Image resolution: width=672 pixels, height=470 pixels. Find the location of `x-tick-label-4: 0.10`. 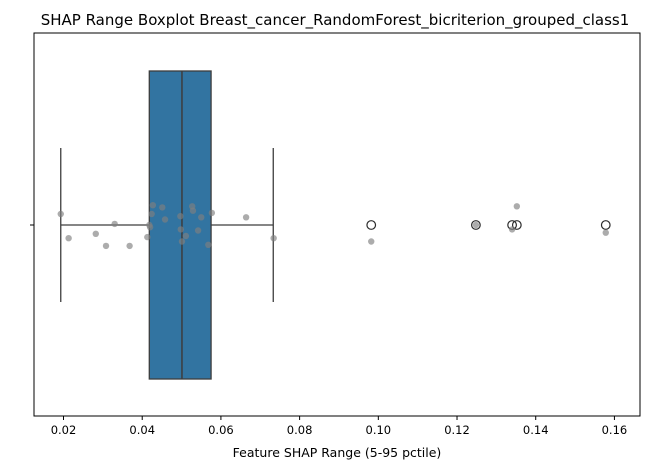

x-tick-label-4: 0.10 is located at coordinates (379, 430).